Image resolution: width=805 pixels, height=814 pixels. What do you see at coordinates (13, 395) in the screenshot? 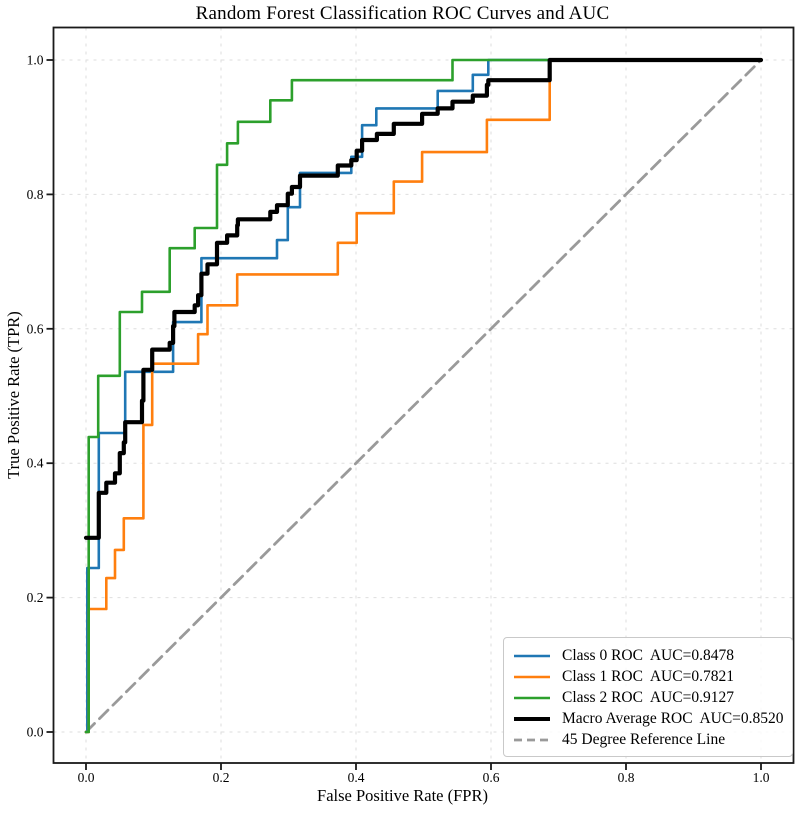
I see `y-axis-label: True Positive Rate (TPR)` at bounding box center [13, 395].